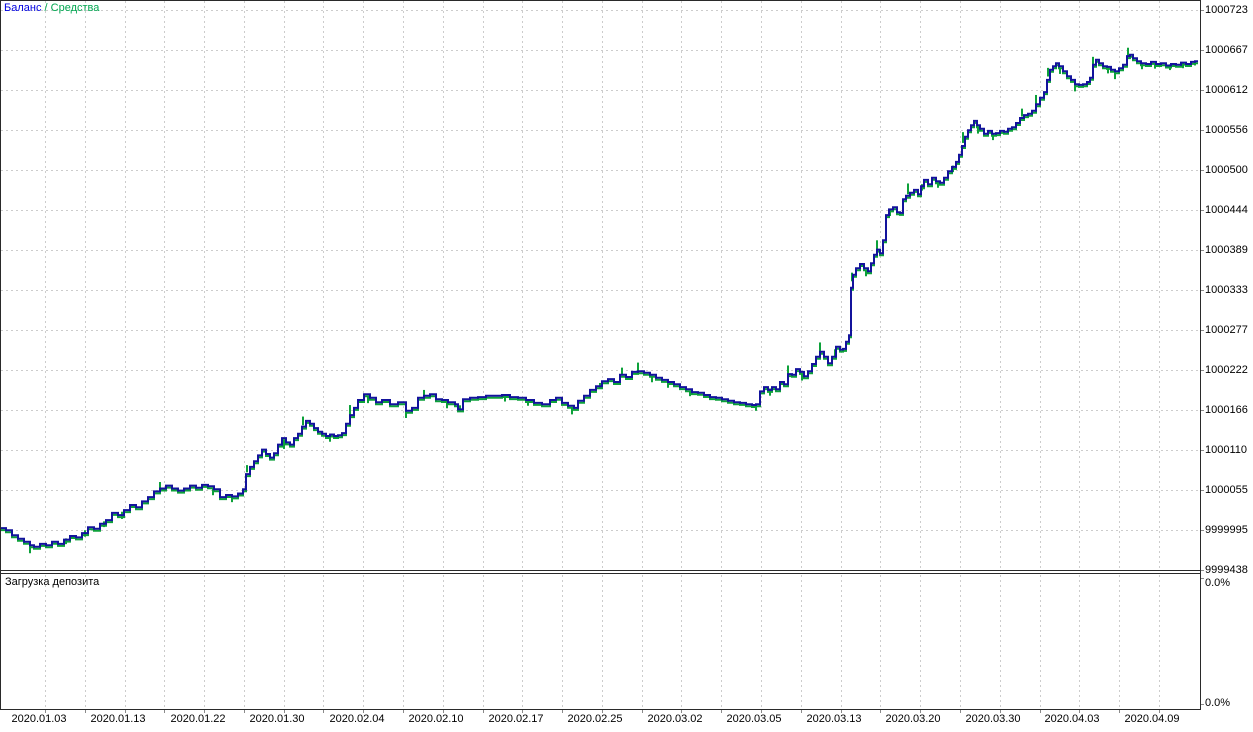 The image size is (1253, 732). What do you see at coordinates (23, 8) in the screenshot?
I see `legend-balance-label: Баланс` at bounding box center [23, 8].